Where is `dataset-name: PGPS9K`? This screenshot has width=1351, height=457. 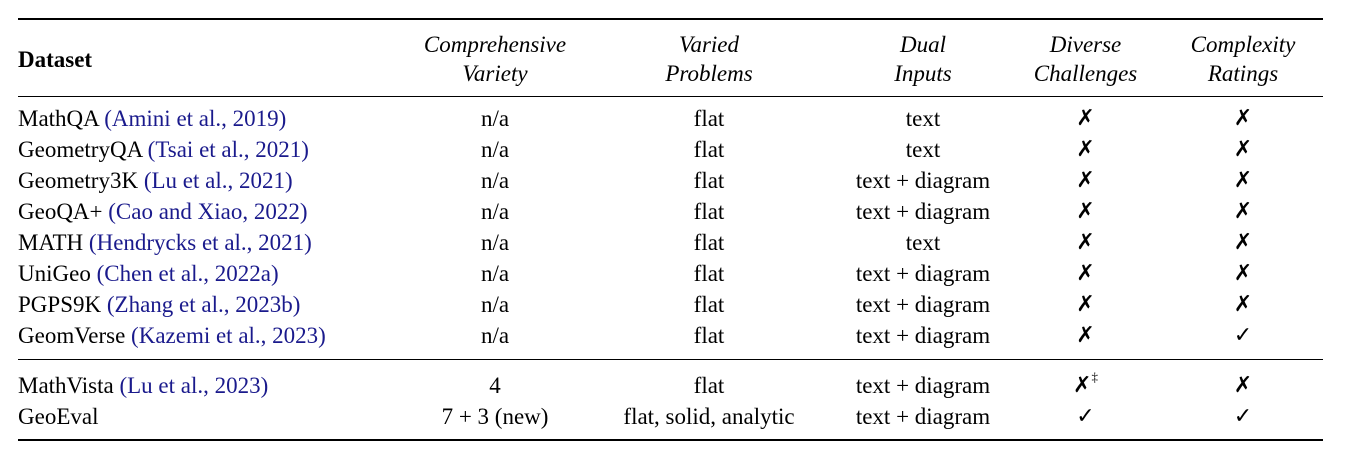
dataset-name: PGPS9K is located at coordinates (60, 304).